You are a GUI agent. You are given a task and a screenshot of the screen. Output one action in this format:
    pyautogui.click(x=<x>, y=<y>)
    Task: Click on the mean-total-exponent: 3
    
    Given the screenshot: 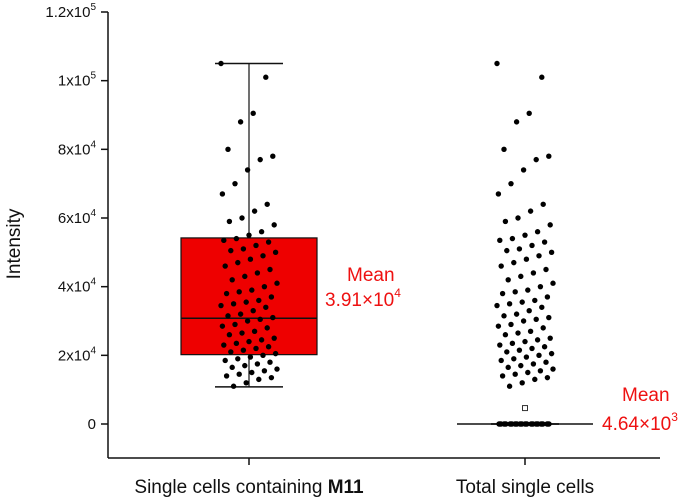 What is the action you would take?
    pyautogui.click(x=674, y=417)
    